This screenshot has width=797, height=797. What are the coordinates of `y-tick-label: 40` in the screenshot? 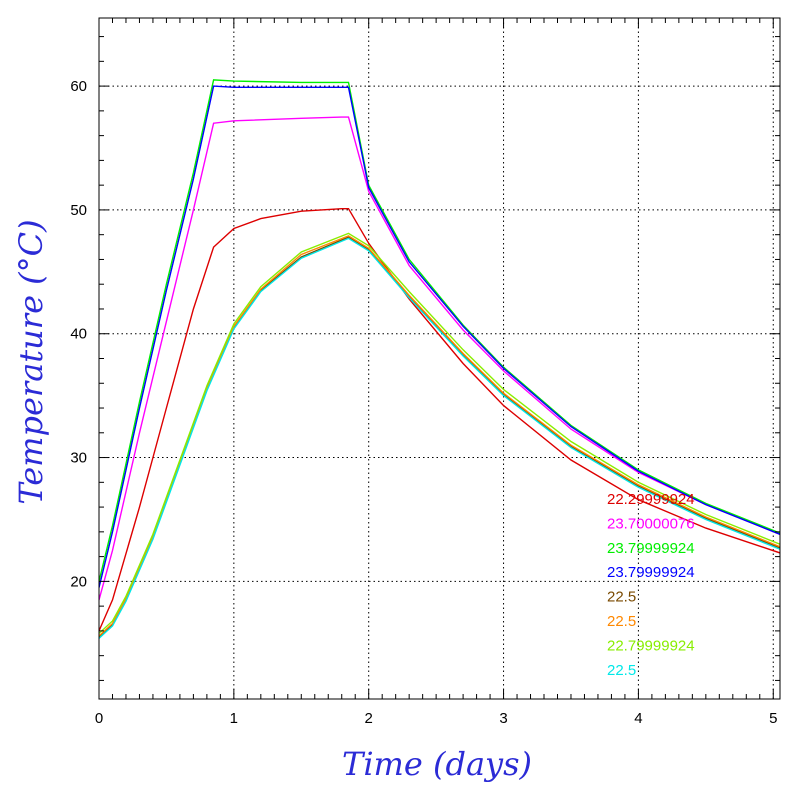 It's located at (78, 334).